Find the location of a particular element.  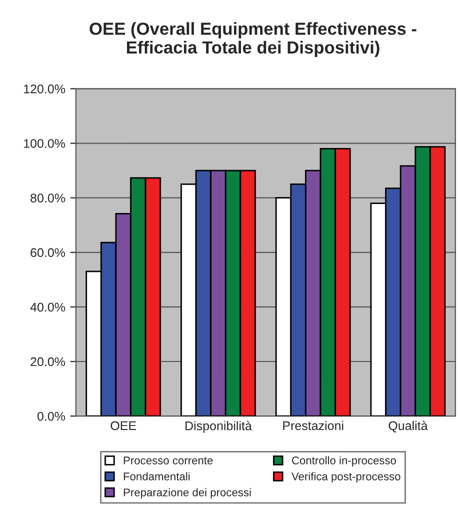

y-tick-label: 120.0% is located at coordinates (45, 89).